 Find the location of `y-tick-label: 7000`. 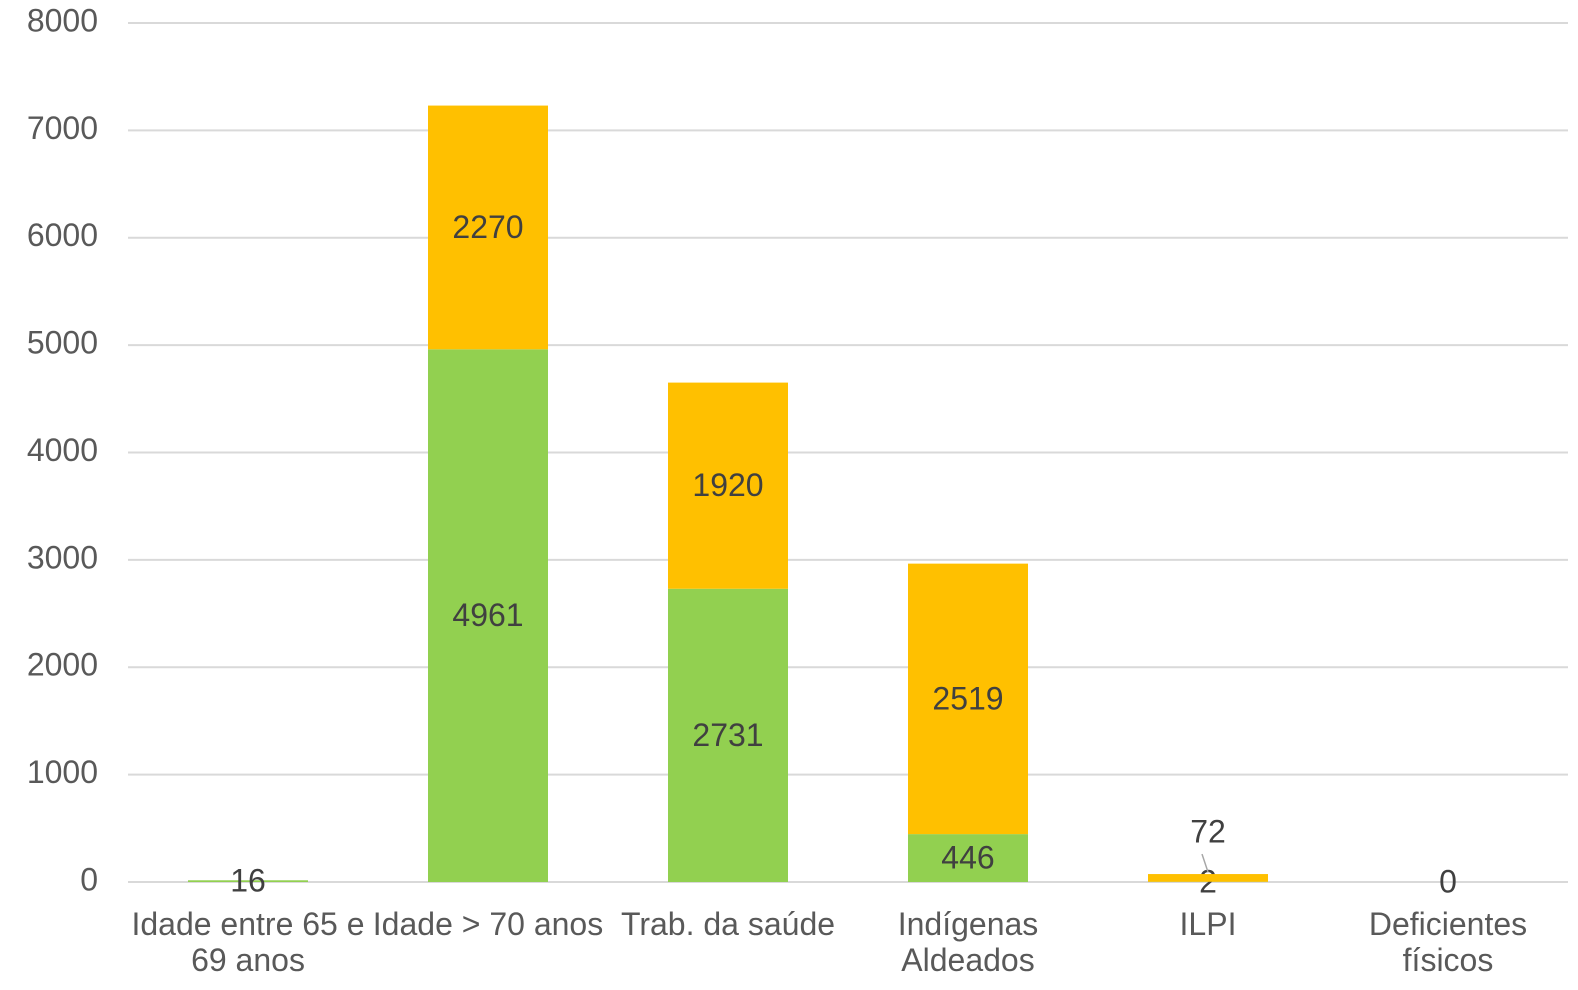

y-tick-label: 7000 is located at coordinates (62, 128).